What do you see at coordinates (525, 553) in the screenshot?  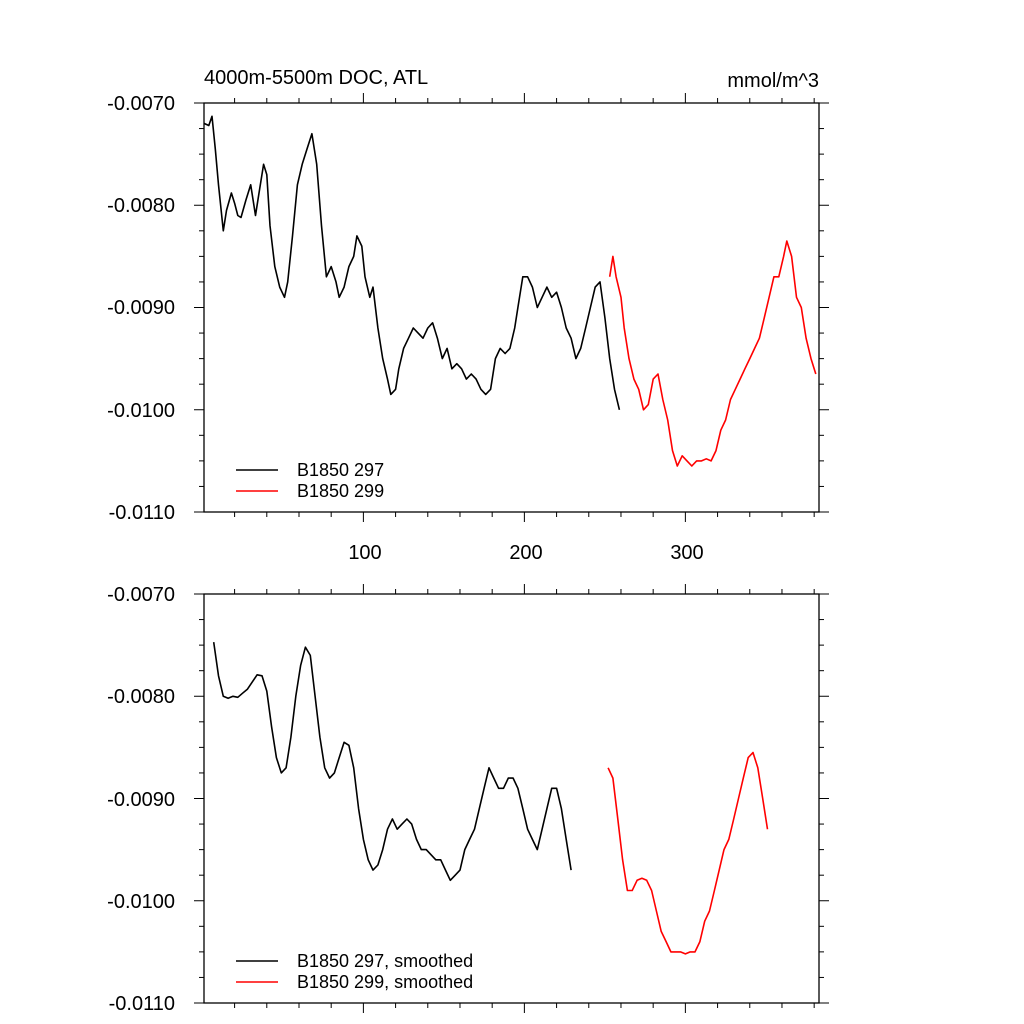 I see `top-xtick-label: 200` at bounding box center [525, 553].